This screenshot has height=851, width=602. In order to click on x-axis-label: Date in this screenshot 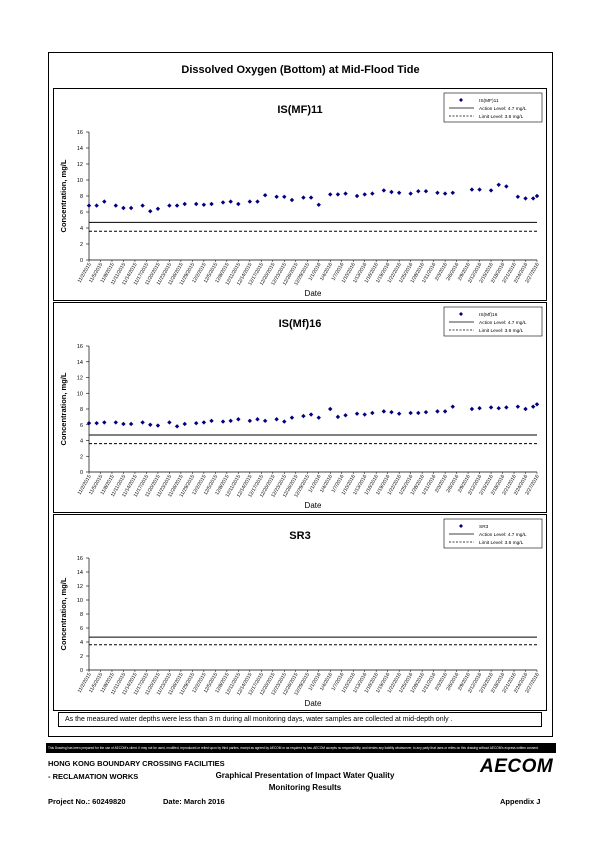, I will do `click(313, 703)`.